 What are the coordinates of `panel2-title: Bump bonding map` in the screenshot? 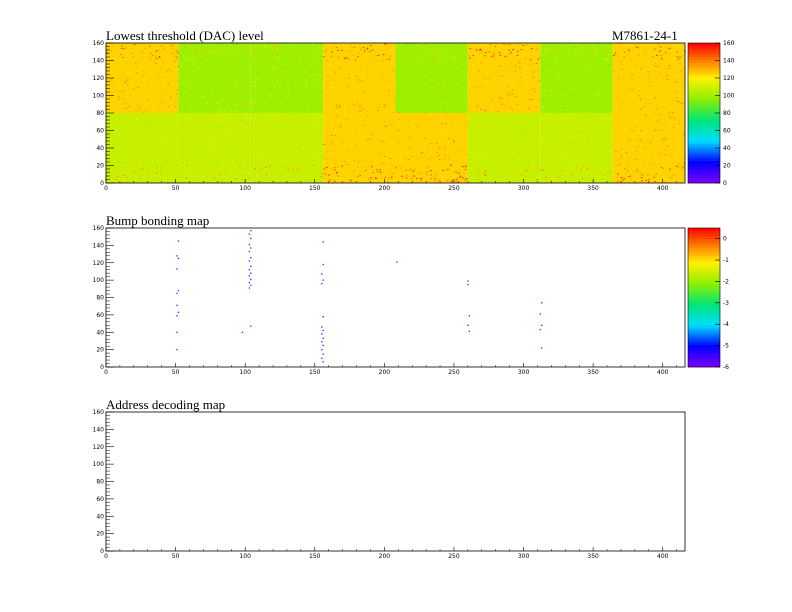 It's located at (158, 220).